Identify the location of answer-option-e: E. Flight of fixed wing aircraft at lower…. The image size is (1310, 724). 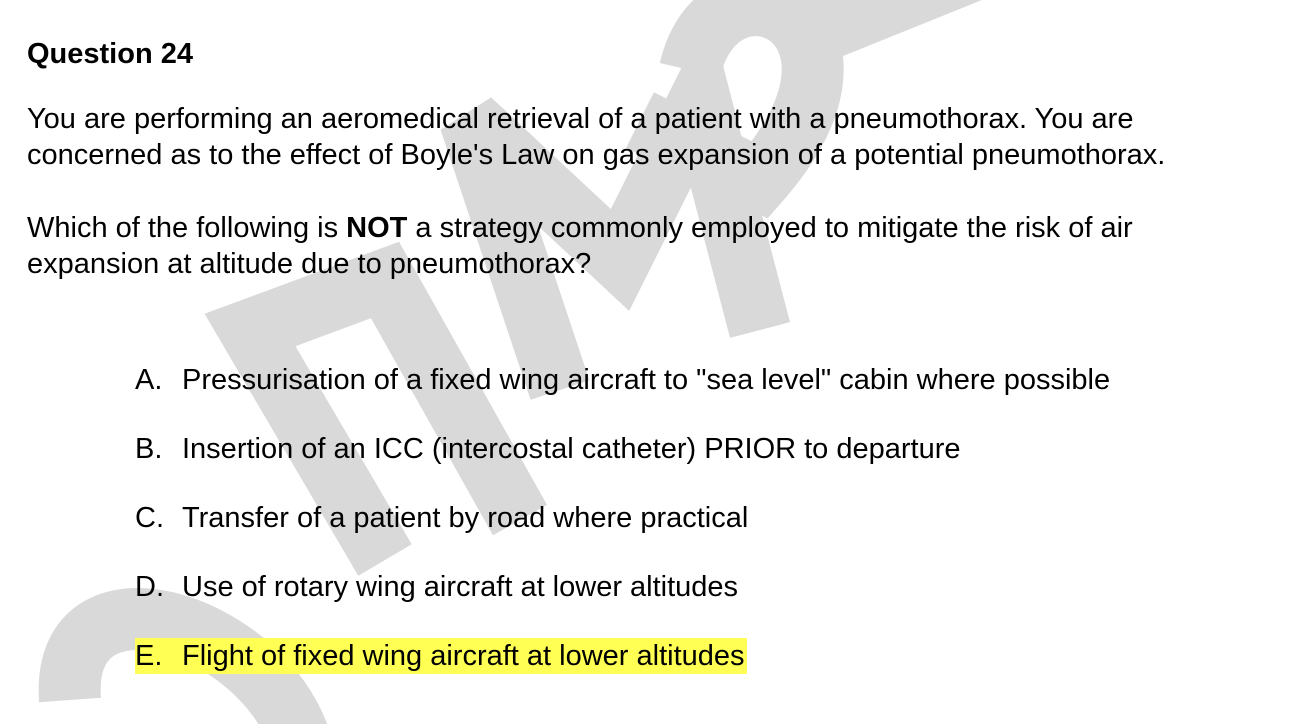
(623, 656).